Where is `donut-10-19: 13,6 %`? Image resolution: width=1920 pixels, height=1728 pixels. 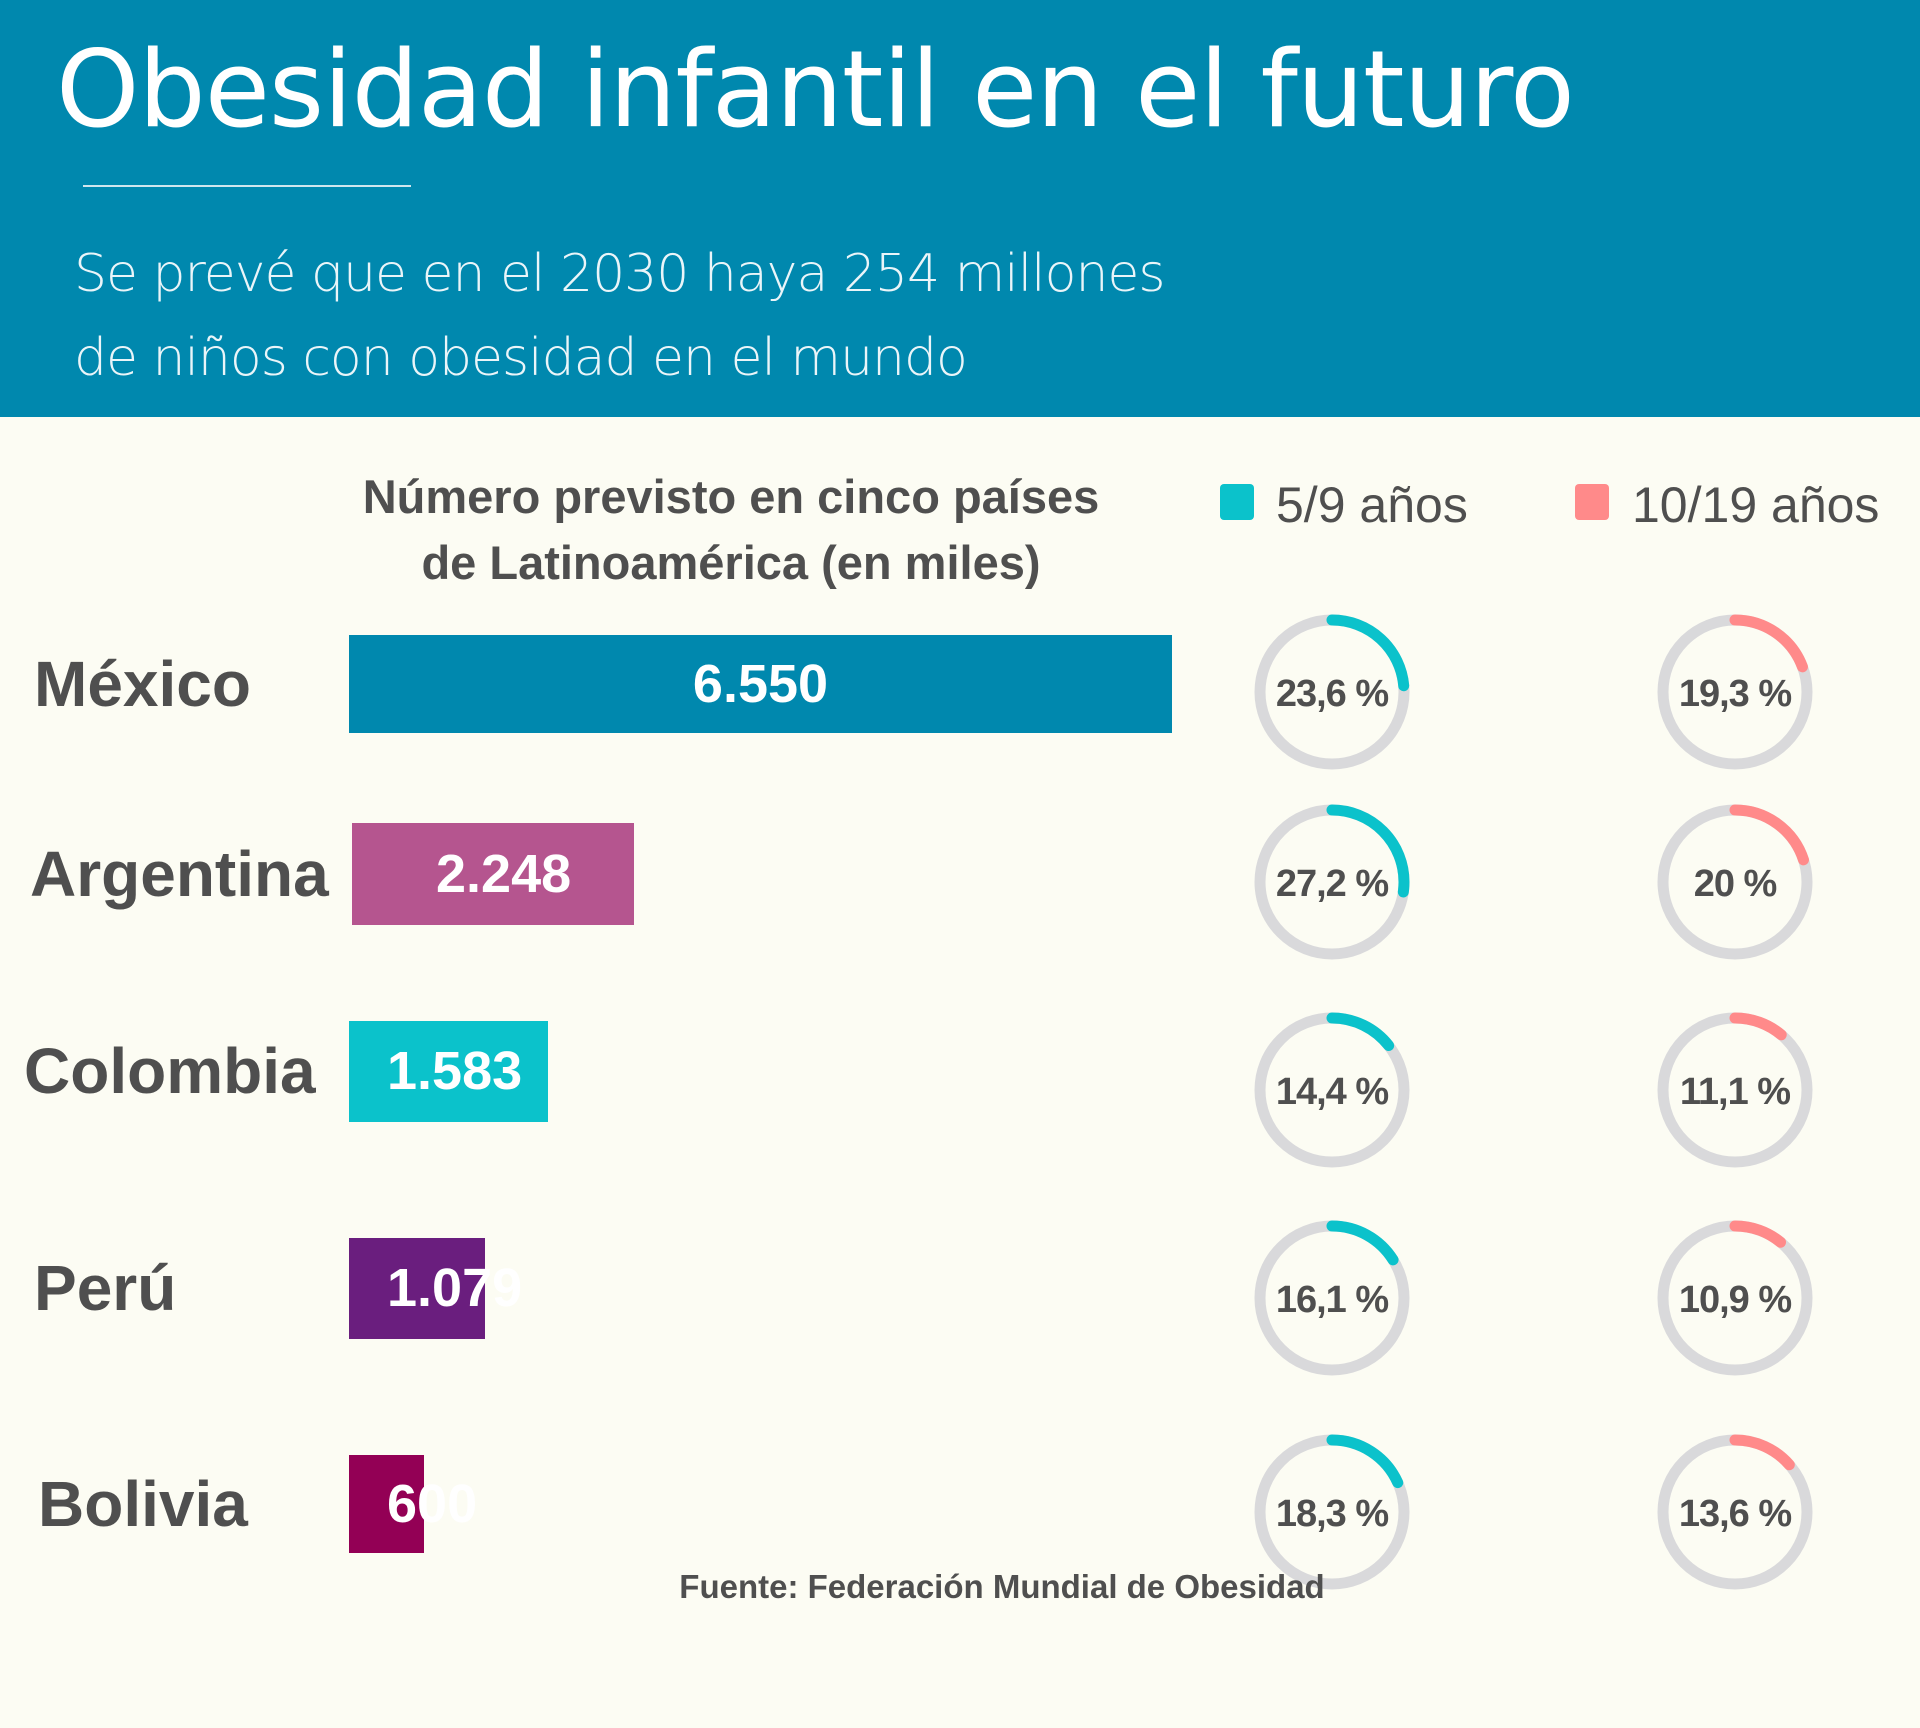
donut-10-19: 13,6 % is located at coordinates (1735, 1512).